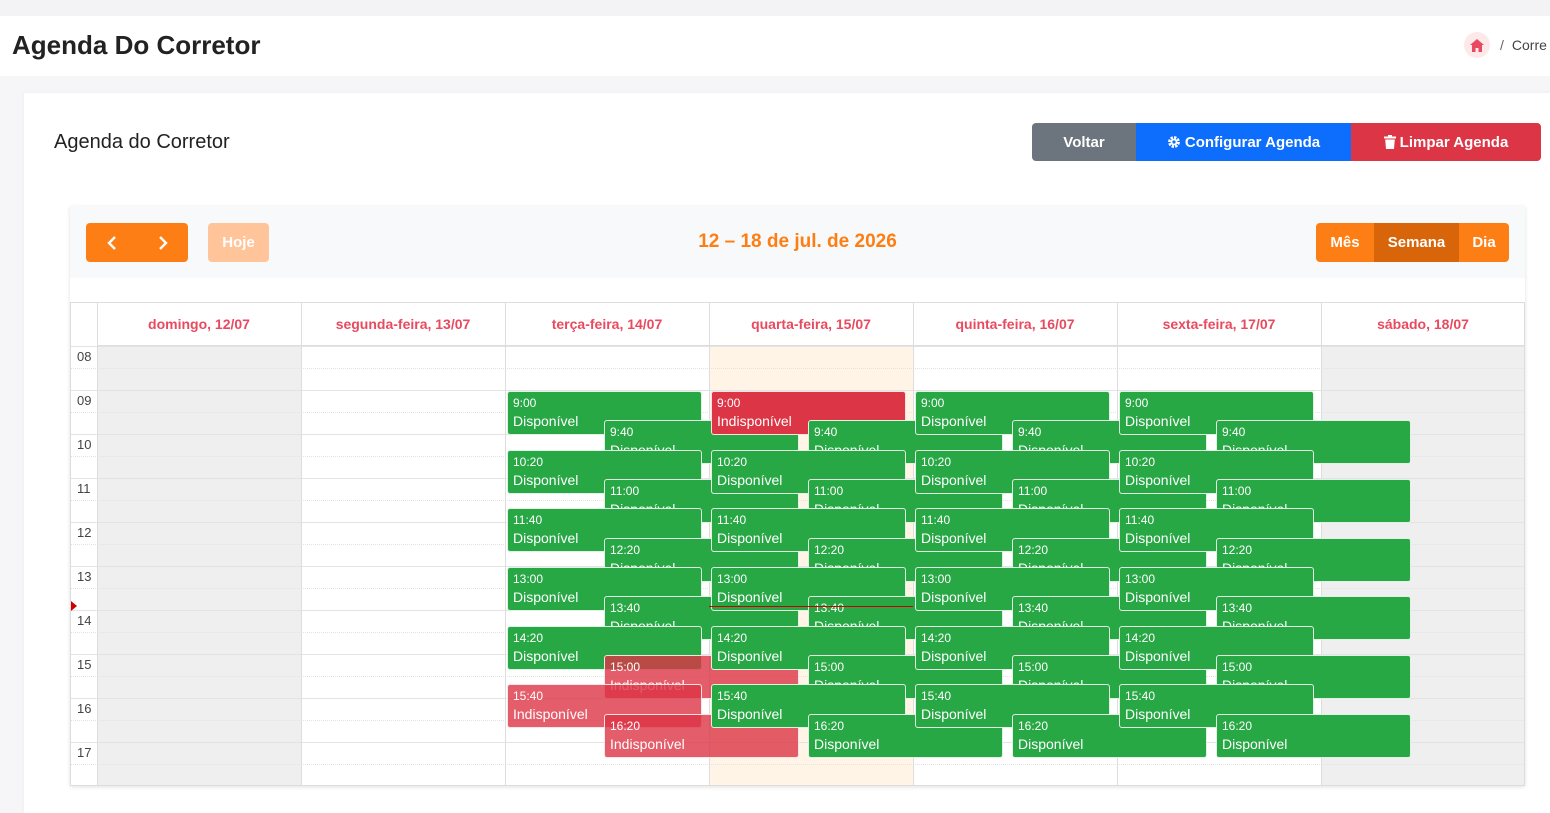  What do you see at coordinates (84, 488) in the screenshot?
I see `hour-label: 11` at bounding box center [84, 488].